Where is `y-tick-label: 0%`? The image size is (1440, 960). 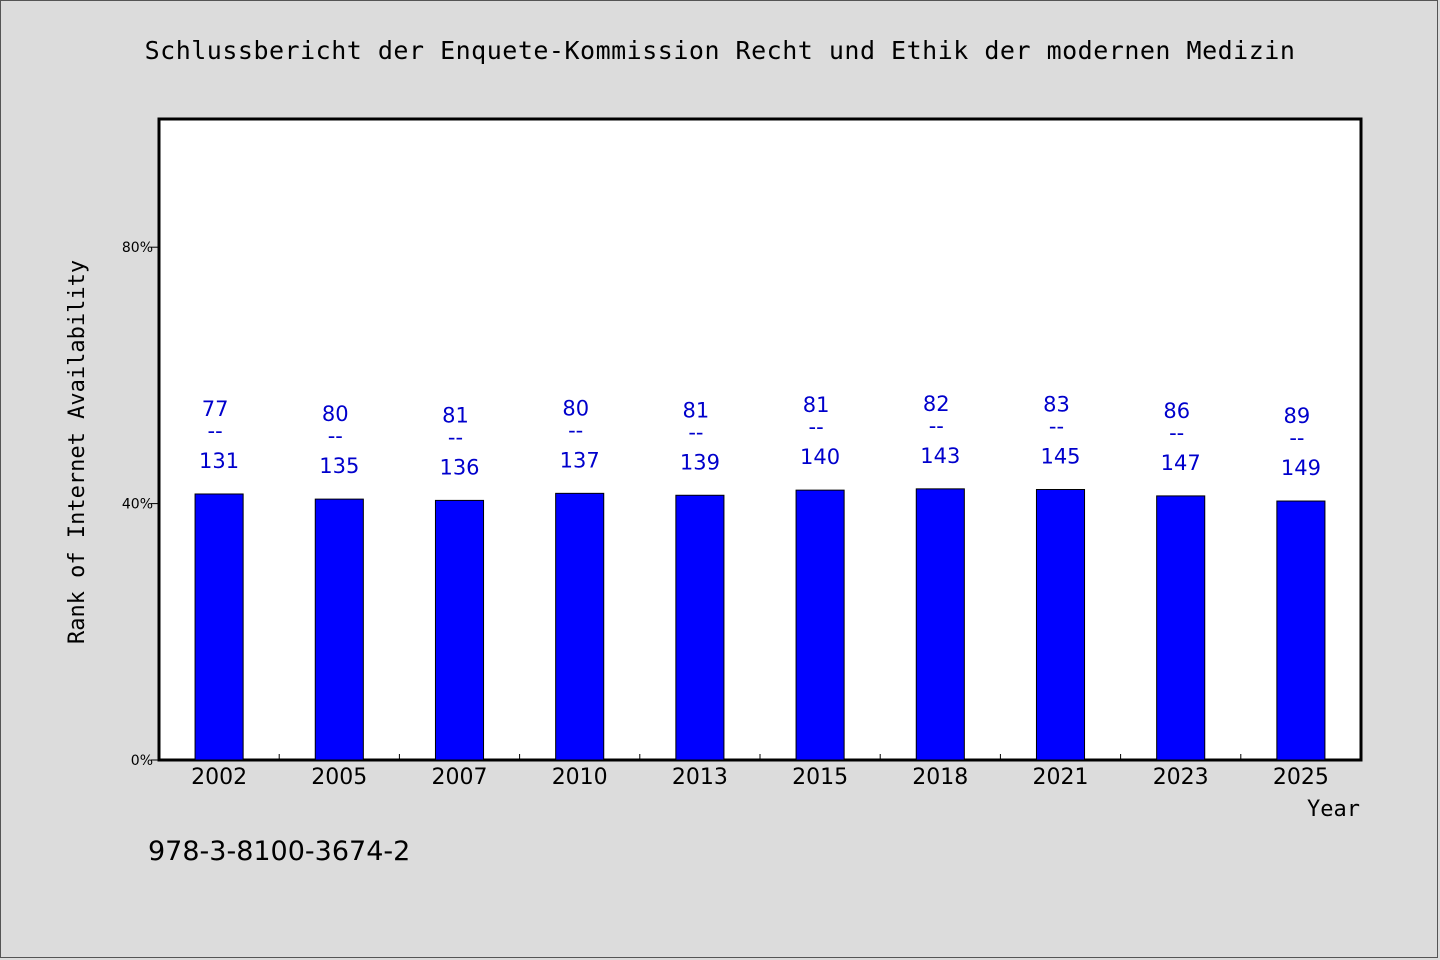 y-tick-label: 0% is located at coordinates (142, 761).